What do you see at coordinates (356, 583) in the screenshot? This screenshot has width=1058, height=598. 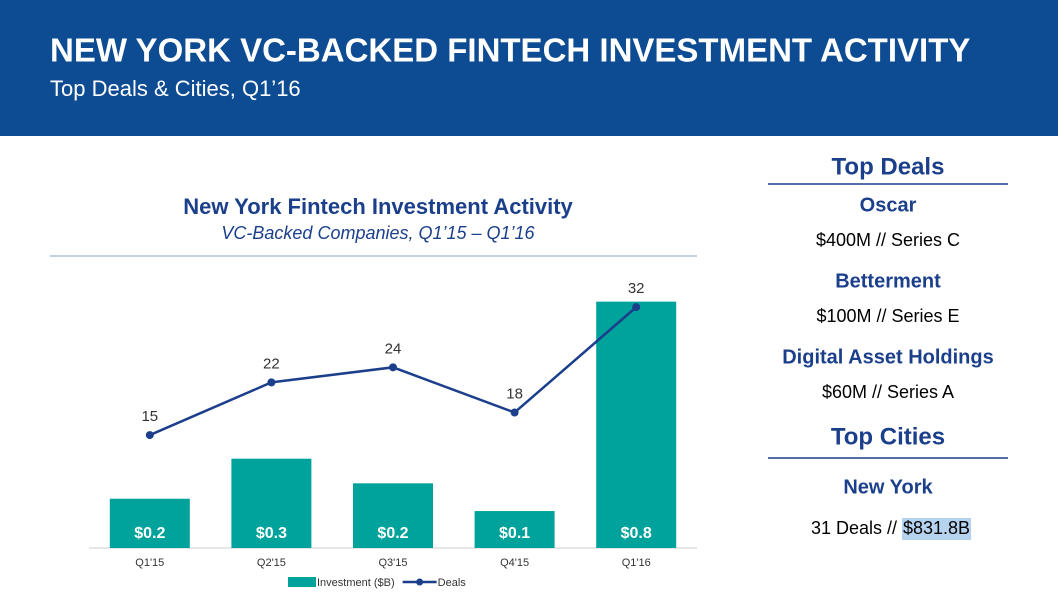 I see `legend-label: Investment ($B)` at bounding box center [356, 583].